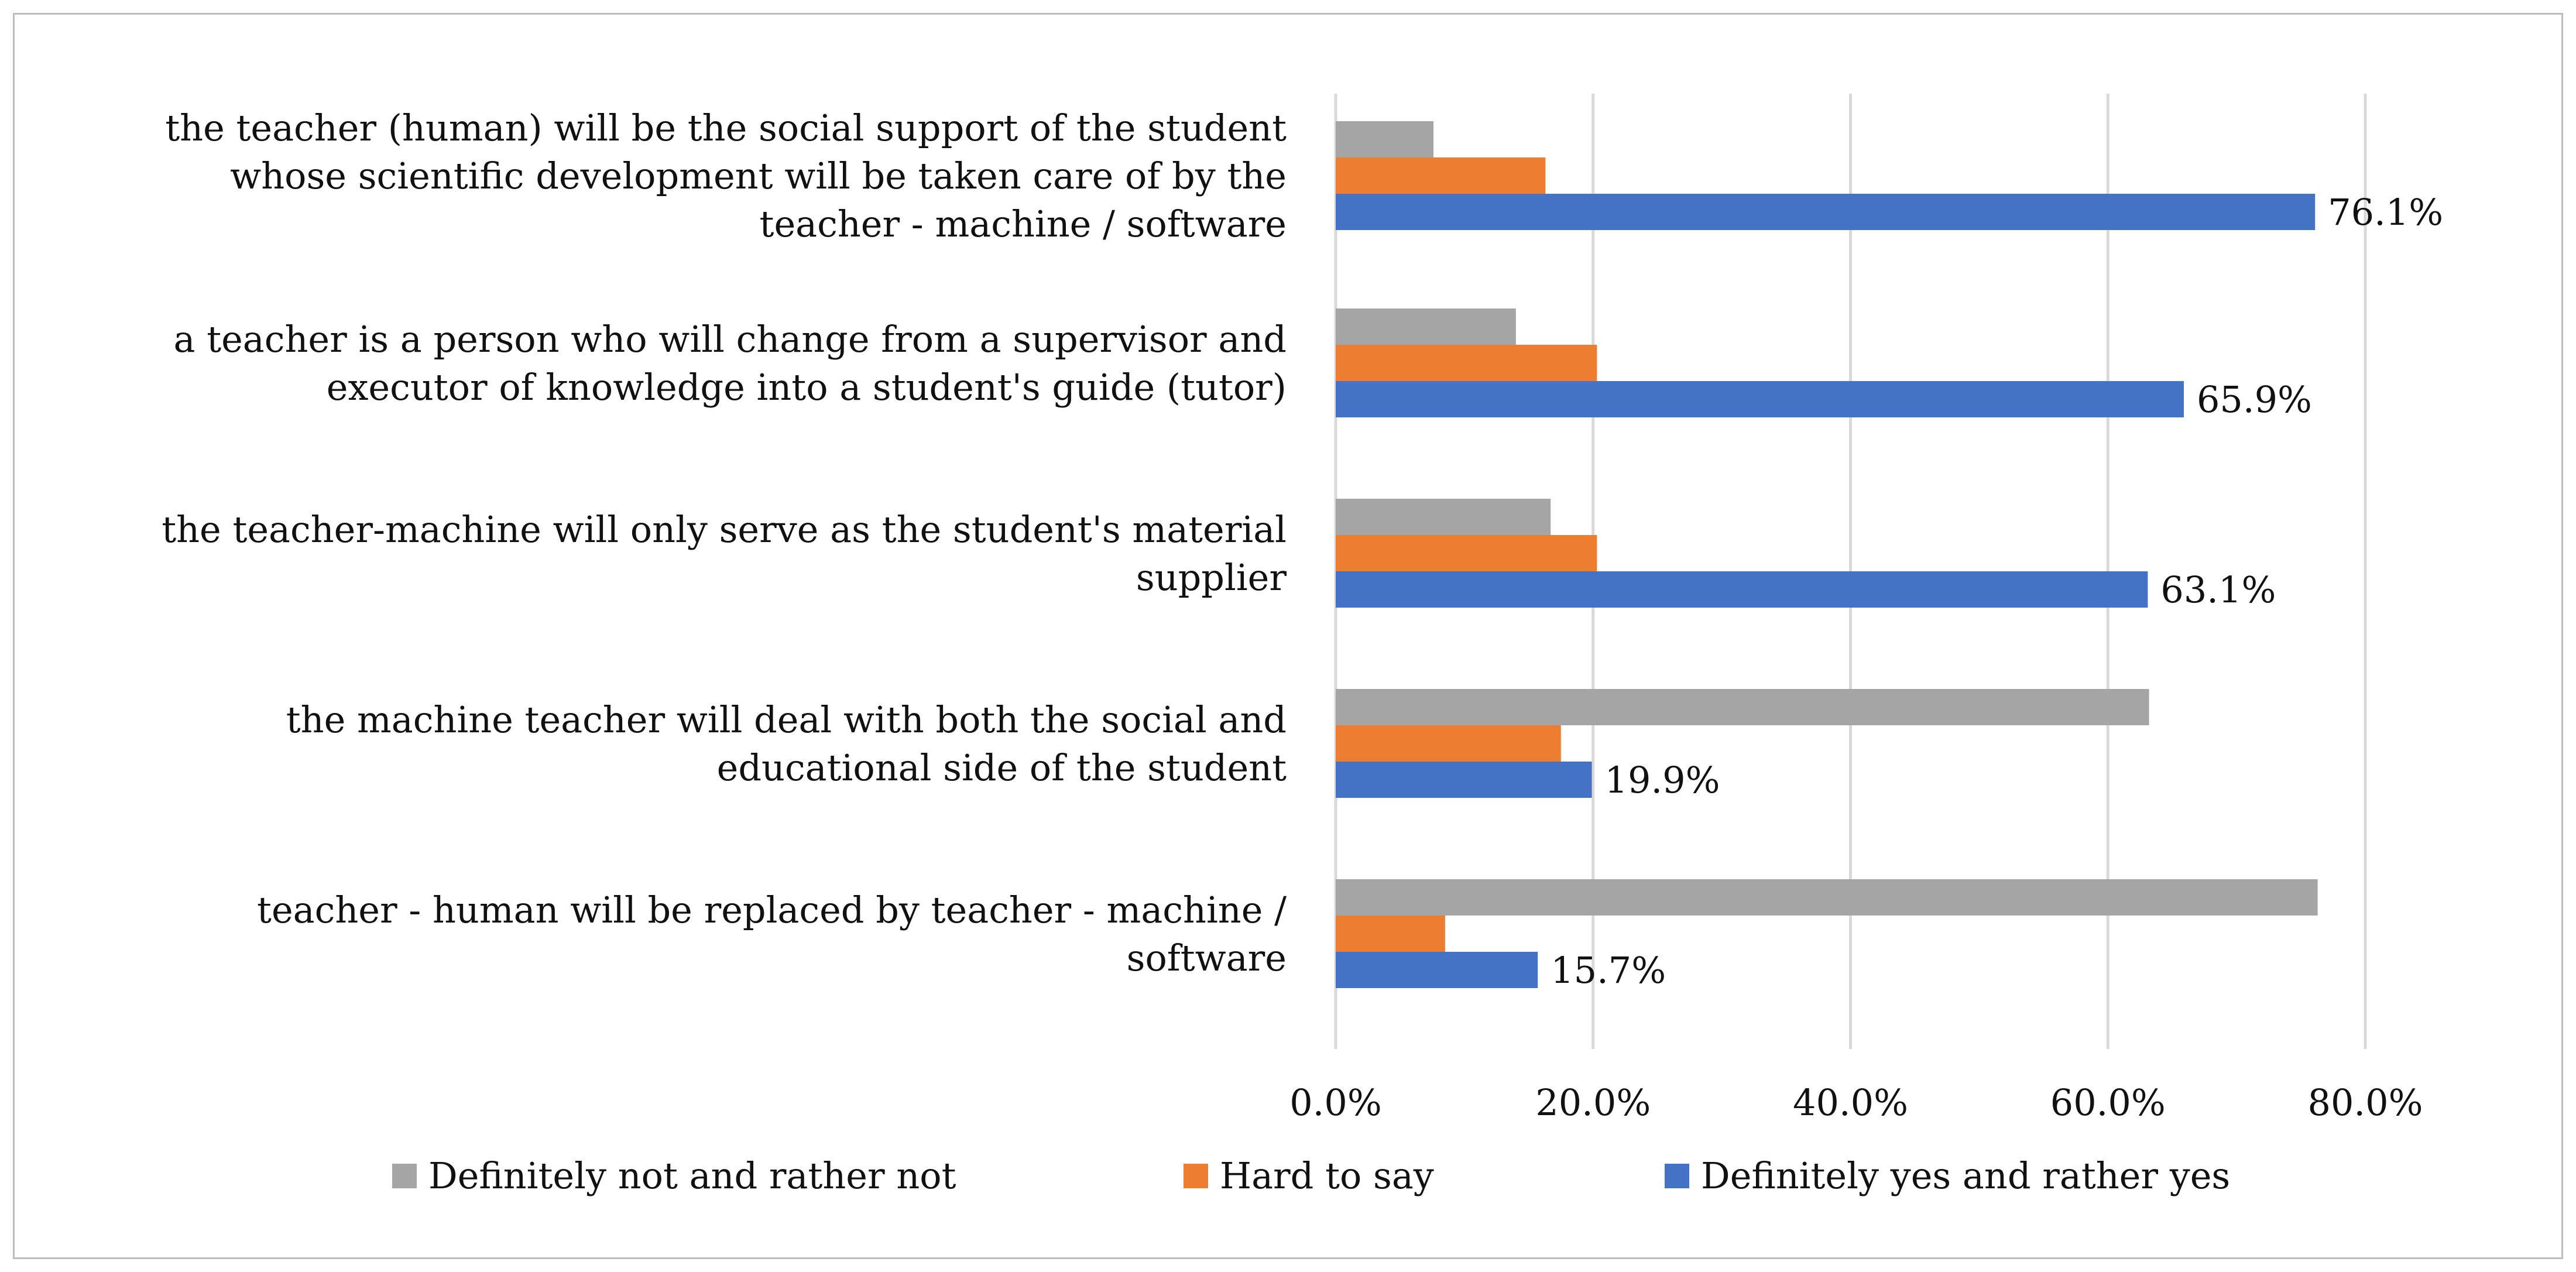  What do you see at coordinates (1207, 958) in the screenshot?
I see `category-label-4-line-1: software` at bounding box center [1207, 958].